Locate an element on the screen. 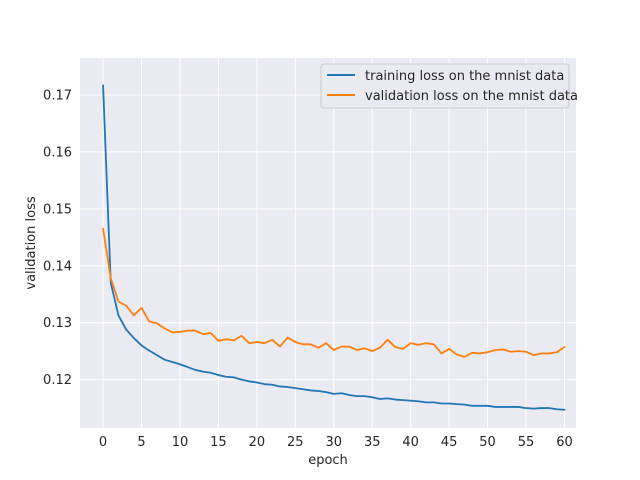 The image size is (640, 480). x-tick-label: 40 is located at coordinates (410, 442).